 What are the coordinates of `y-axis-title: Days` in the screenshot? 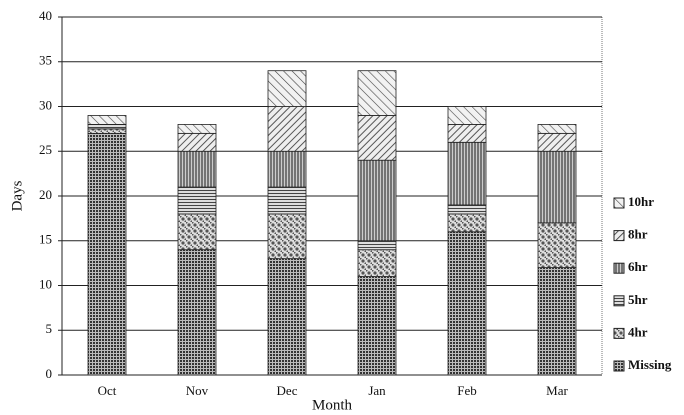 It's located at (17, 195).